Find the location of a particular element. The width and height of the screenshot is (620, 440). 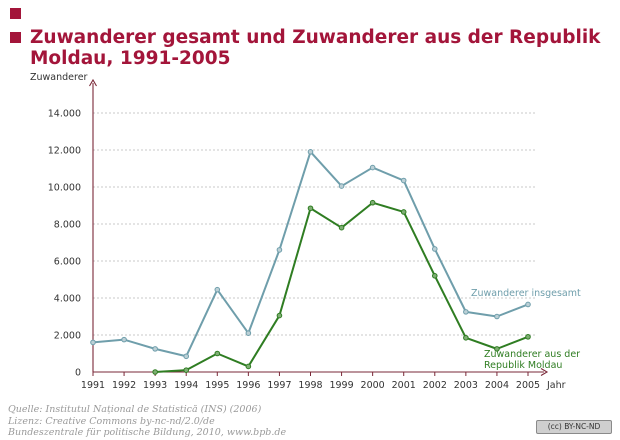

y-tick-label: 0 is located at coordinates (78, 373).